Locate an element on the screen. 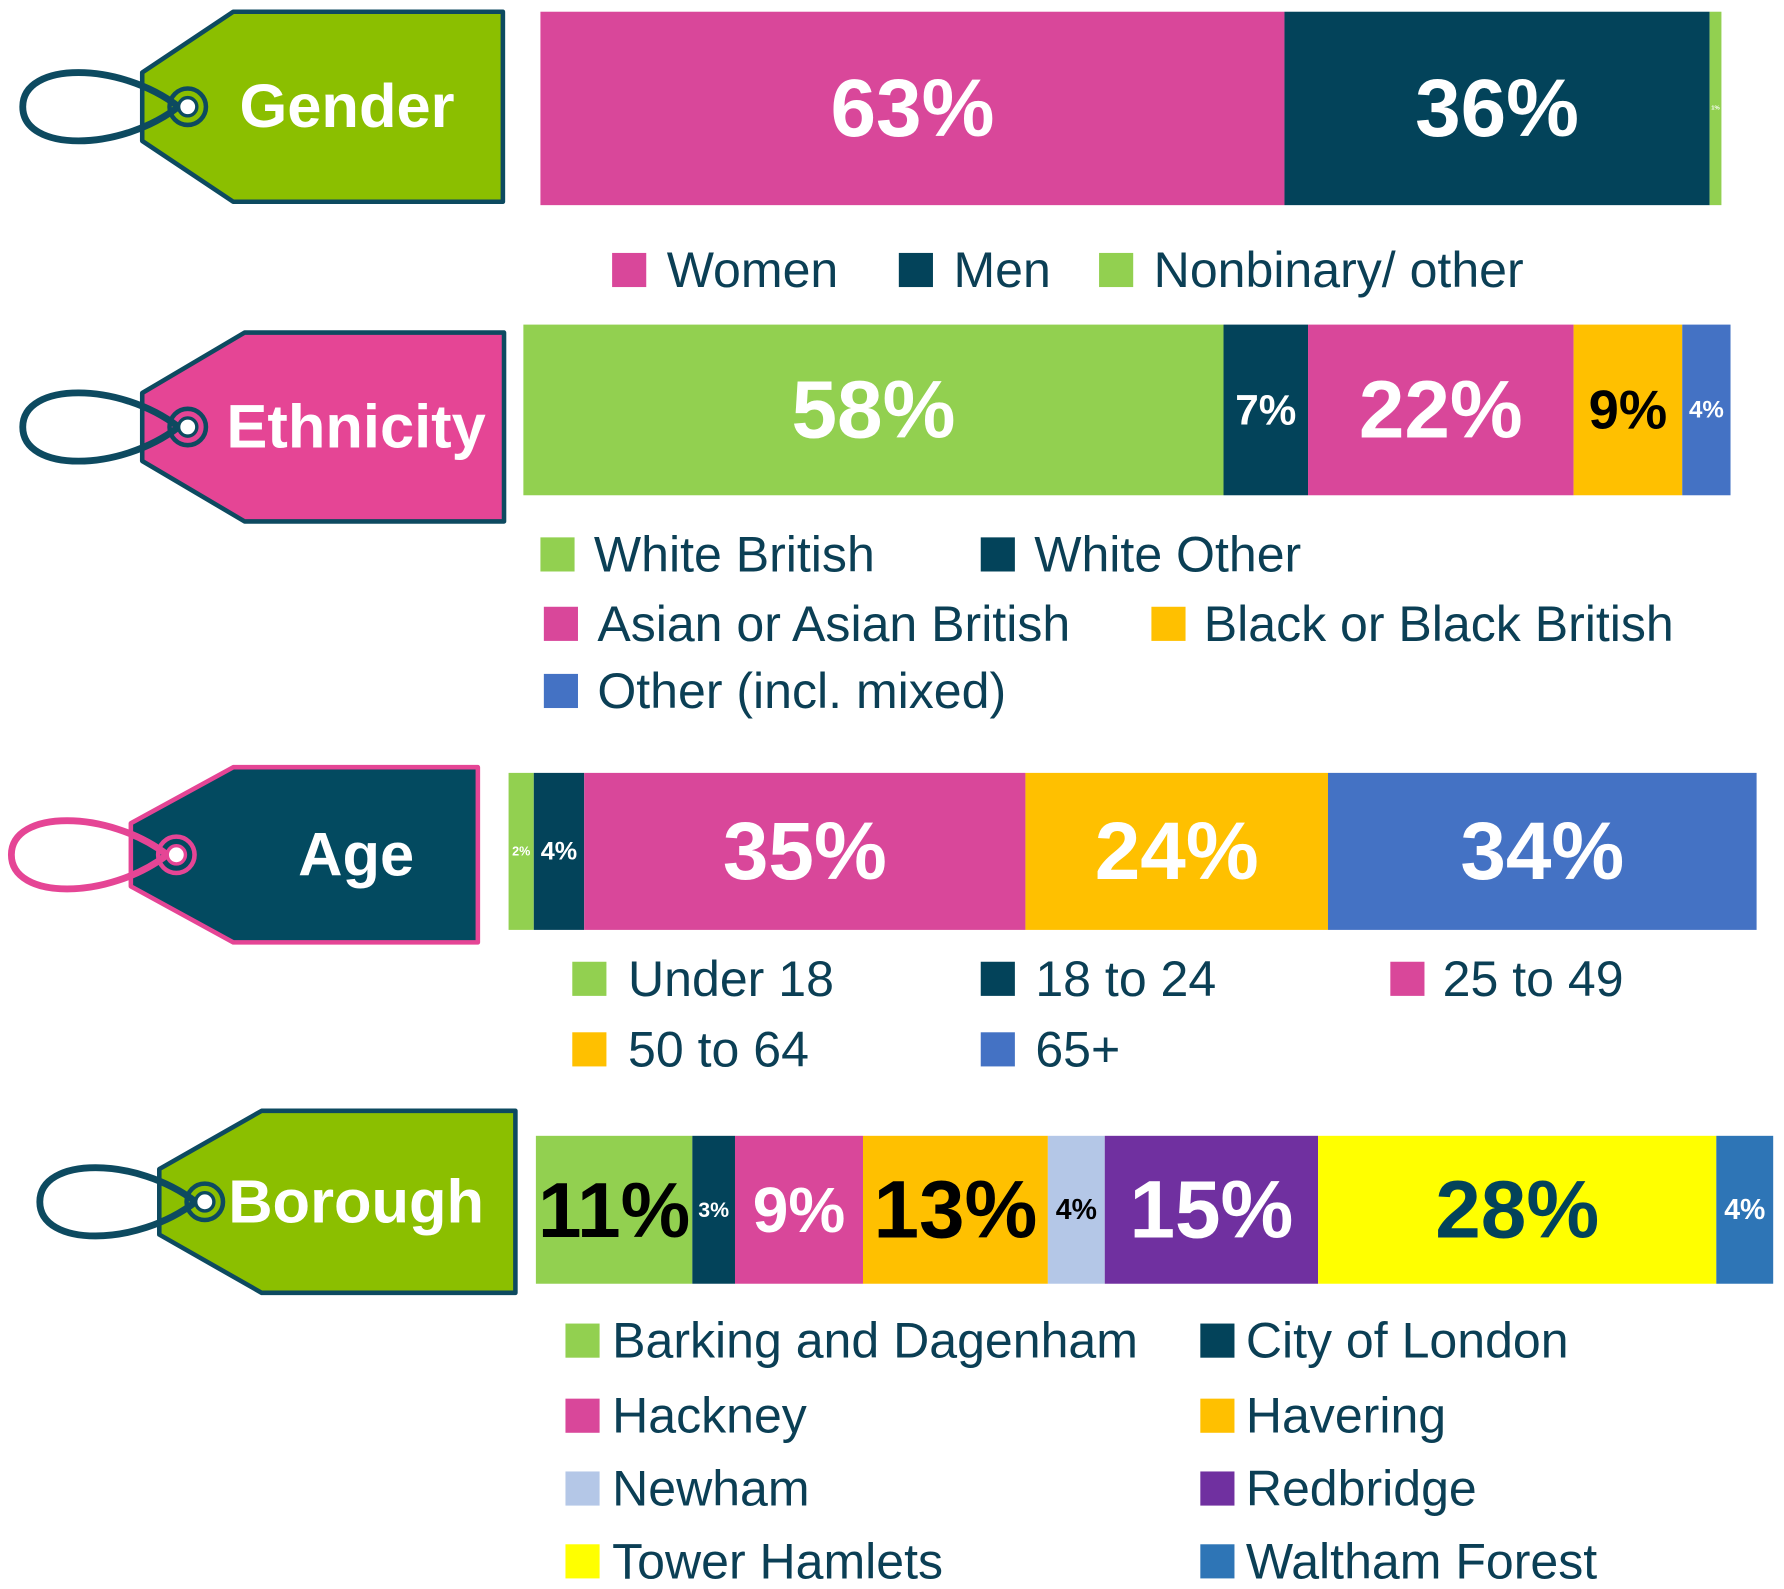 This screenshot has height=1589, width=1784. legend-label: Havering is located at coordinates (1346, 1416).